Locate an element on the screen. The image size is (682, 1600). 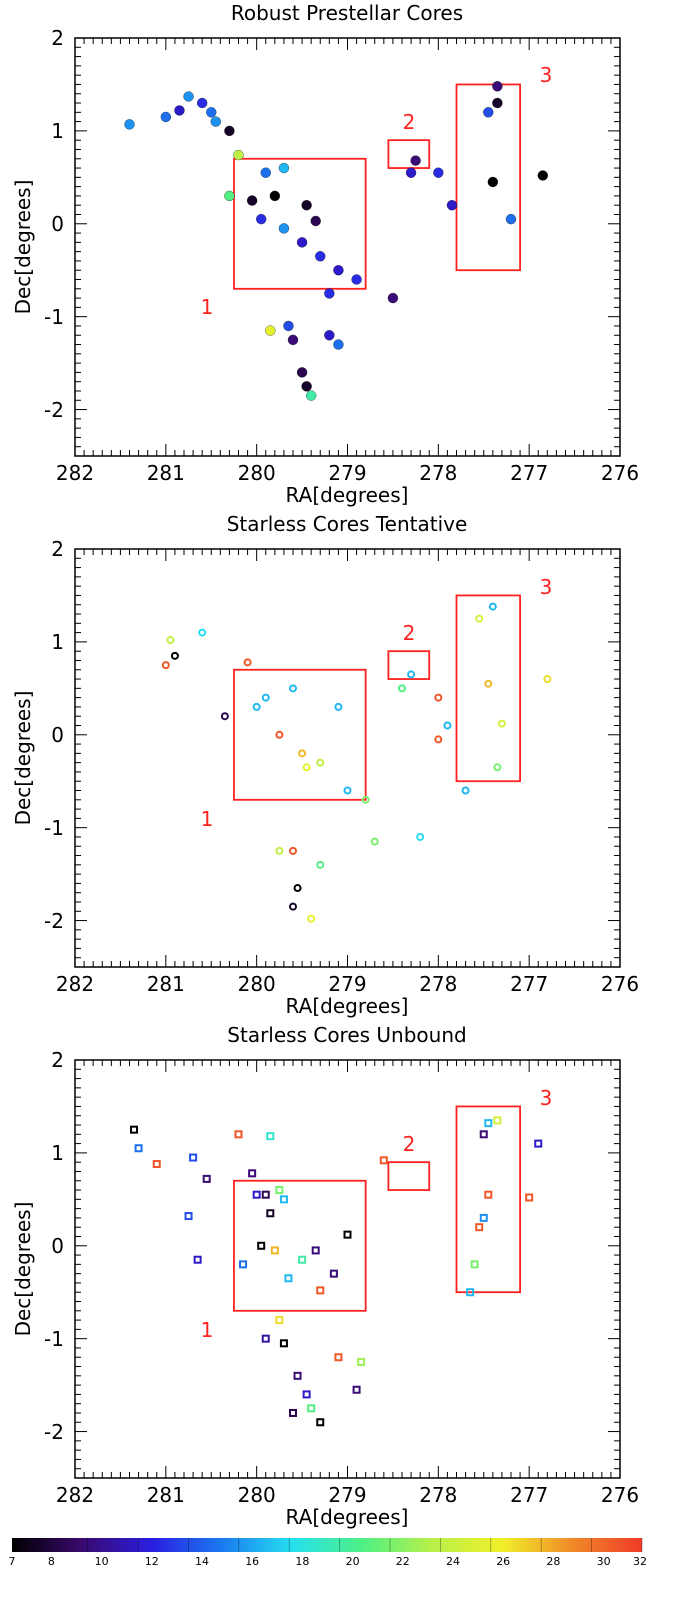
colorbar-tick-label: 32 is located at coordinates (640, 1561).